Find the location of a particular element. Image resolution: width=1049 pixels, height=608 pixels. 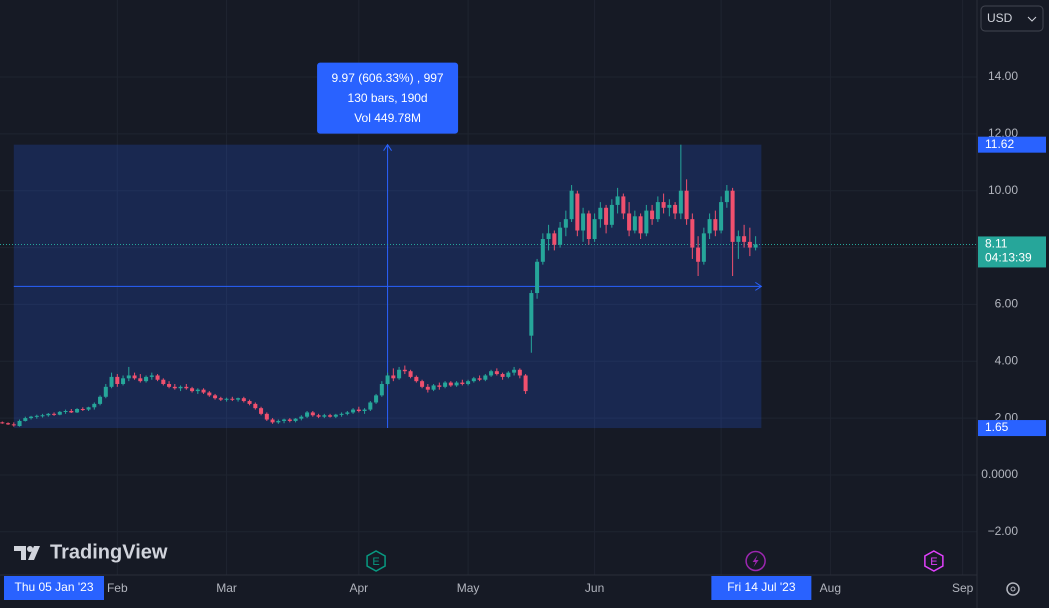

gear-icon is located at coordinates (1013, 589).